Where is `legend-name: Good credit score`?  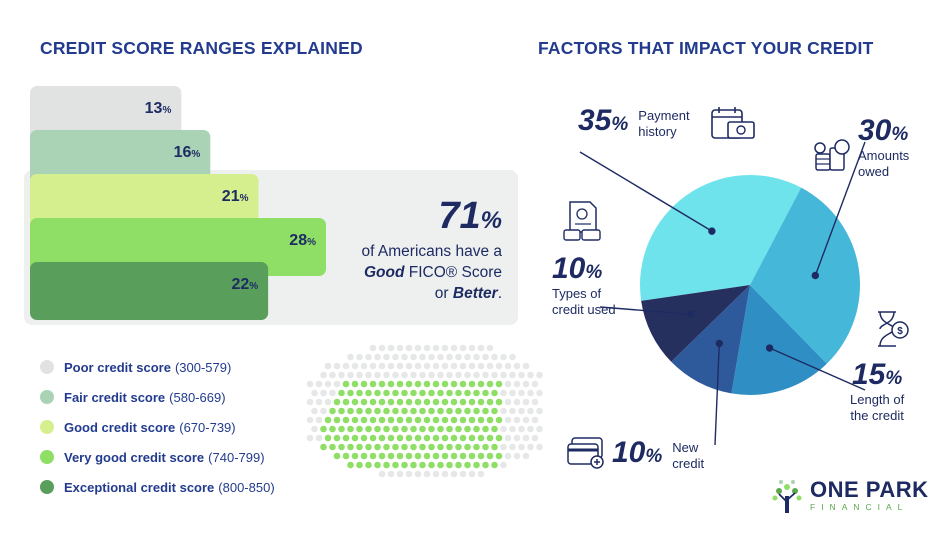 legend-name: Good credit score is located at coordinates (120, 427).